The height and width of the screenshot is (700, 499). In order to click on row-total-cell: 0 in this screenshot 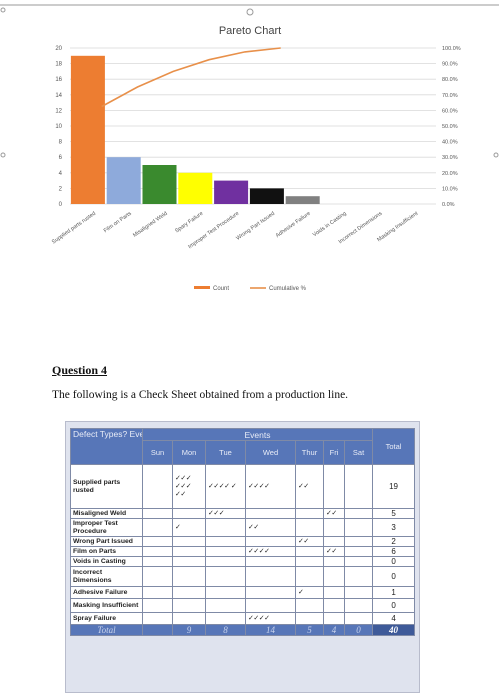, I will do `click(394, 576)`.